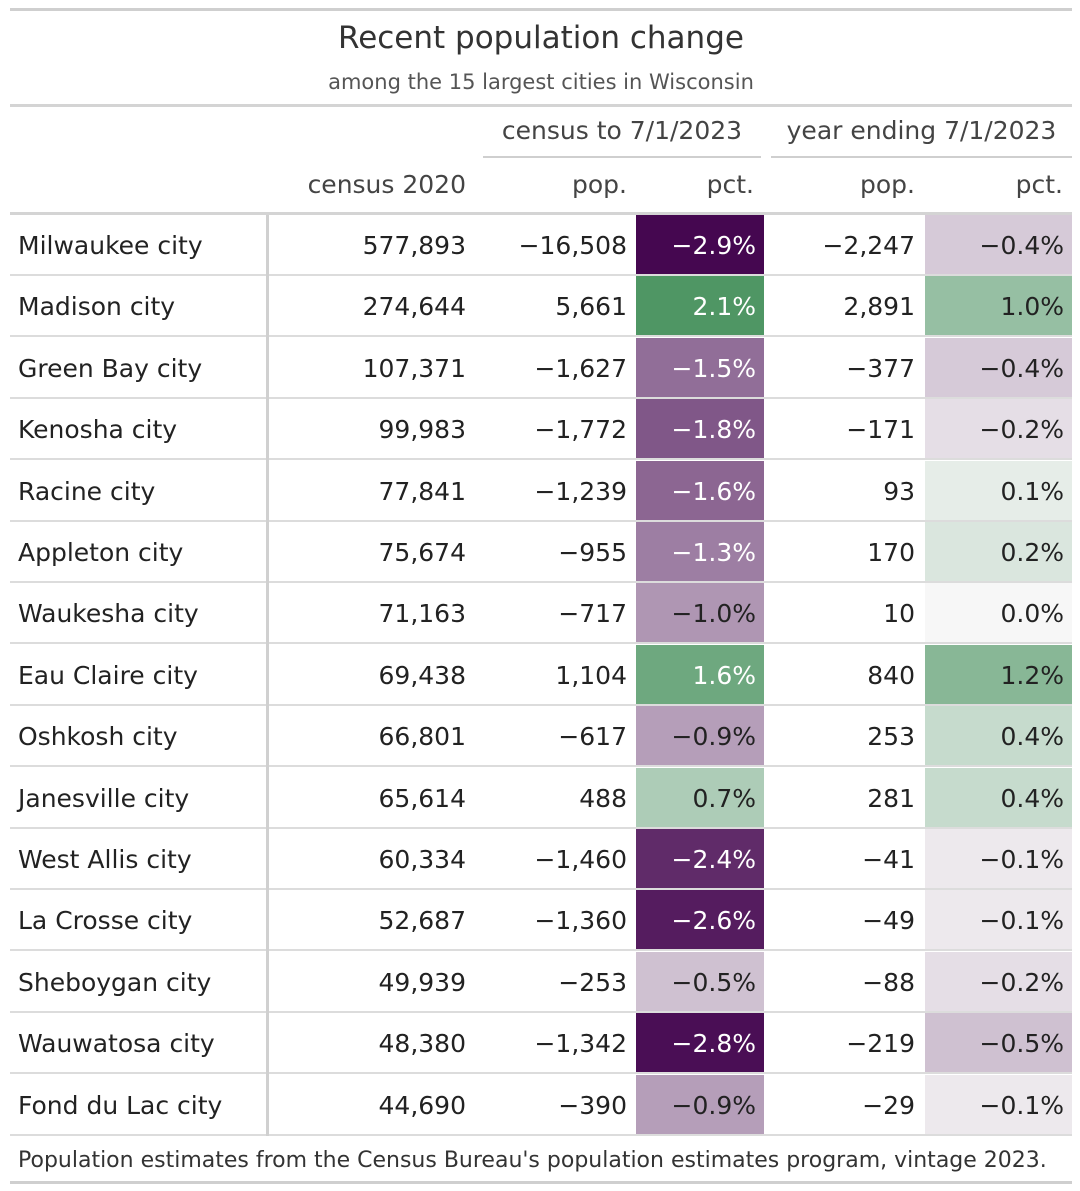  Describe the element at coordinates (120, 1105) in the screenshot. I see `city-name: Fond du Lac city` at that location.